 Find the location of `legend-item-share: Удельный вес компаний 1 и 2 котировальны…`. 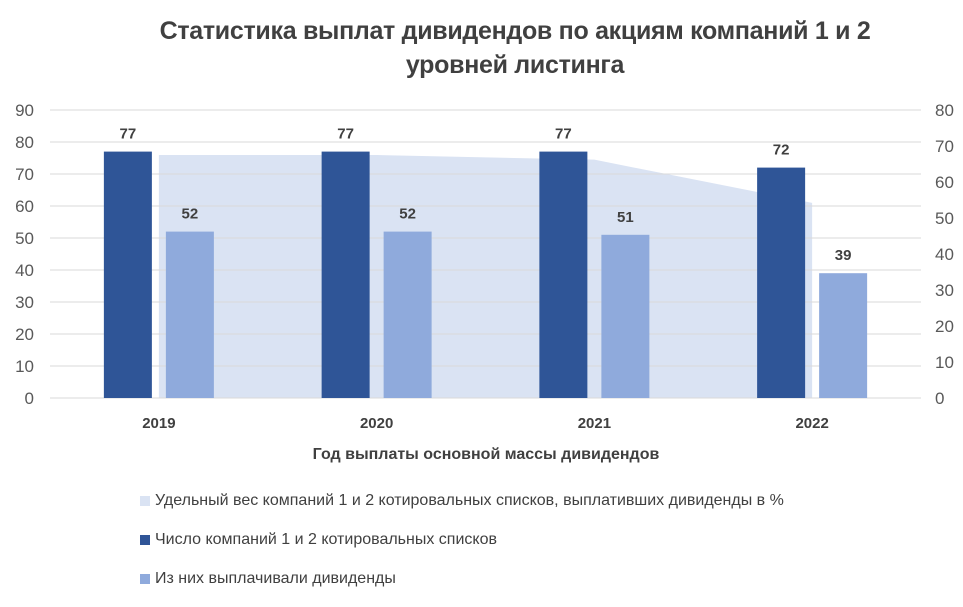

legend-item-share: Удельный вес компаний 1 и 2 котировальны… is located at coordinates (462, 501).